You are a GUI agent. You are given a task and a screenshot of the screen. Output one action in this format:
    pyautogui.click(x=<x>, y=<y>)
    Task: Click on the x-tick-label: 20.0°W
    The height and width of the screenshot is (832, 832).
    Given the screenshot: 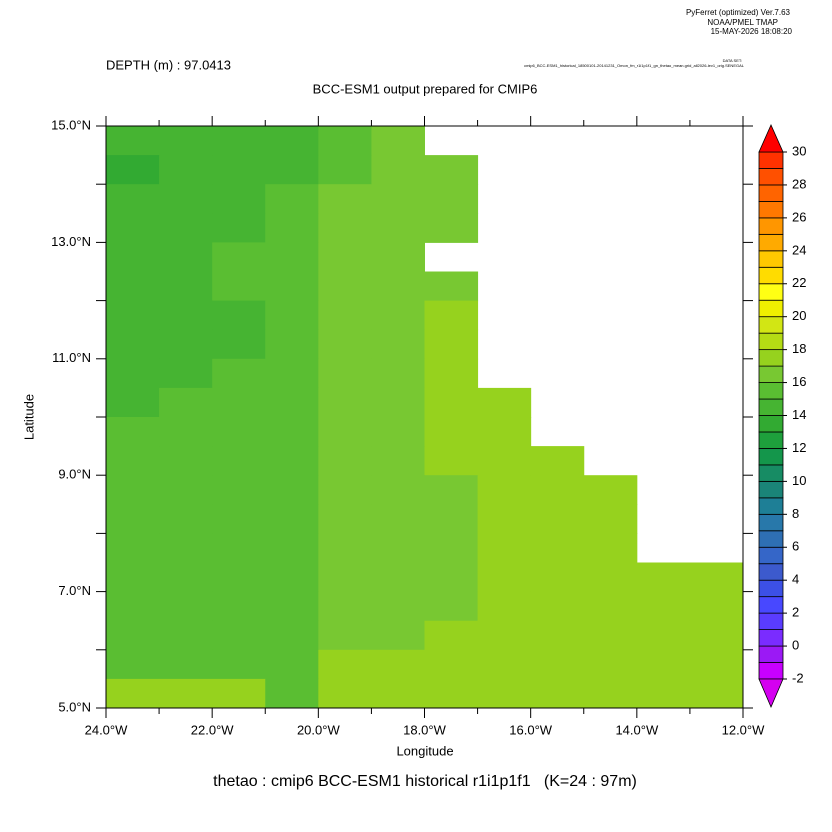 What is the action you would take?
    pyautogui.click(x=319, y=729)
    